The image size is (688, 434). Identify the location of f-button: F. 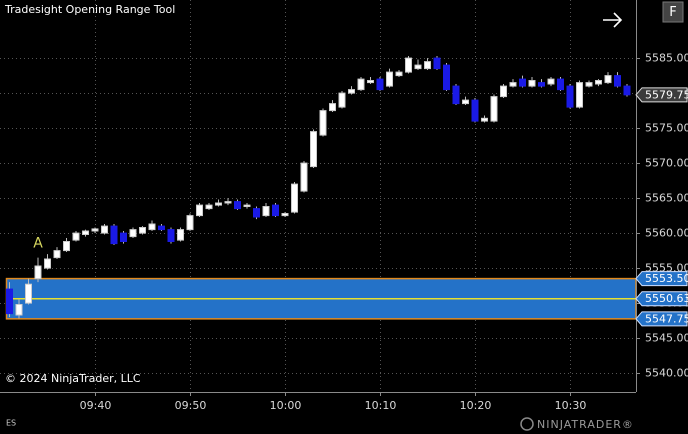
(673, 12).